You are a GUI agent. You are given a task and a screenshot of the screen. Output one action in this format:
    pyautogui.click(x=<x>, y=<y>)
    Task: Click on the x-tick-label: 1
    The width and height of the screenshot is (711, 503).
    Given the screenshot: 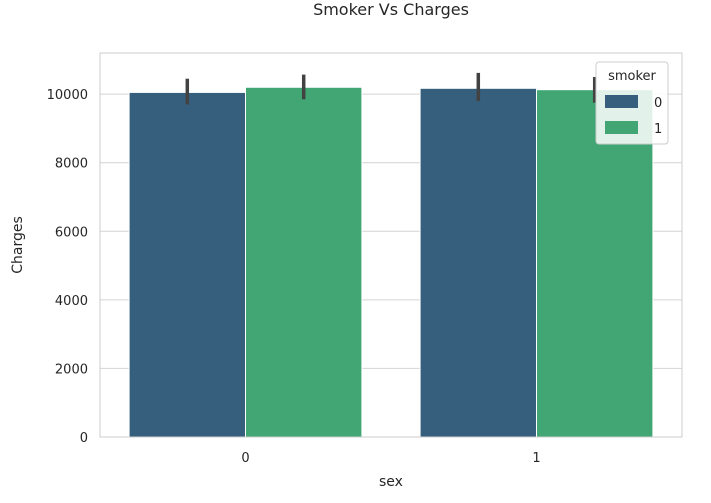 What is the action you would take?
    pyautogui.click(x=536, y=458)
    